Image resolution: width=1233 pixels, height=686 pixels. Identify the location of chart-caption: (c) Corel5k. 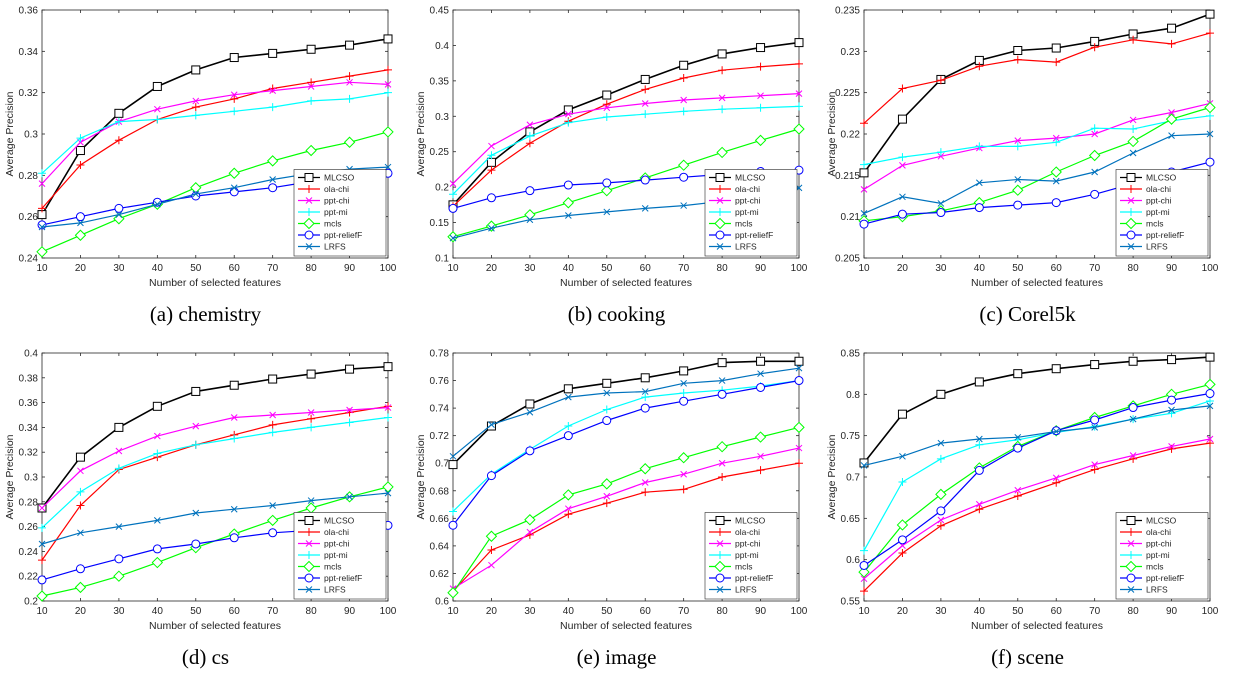
(1027, 314).